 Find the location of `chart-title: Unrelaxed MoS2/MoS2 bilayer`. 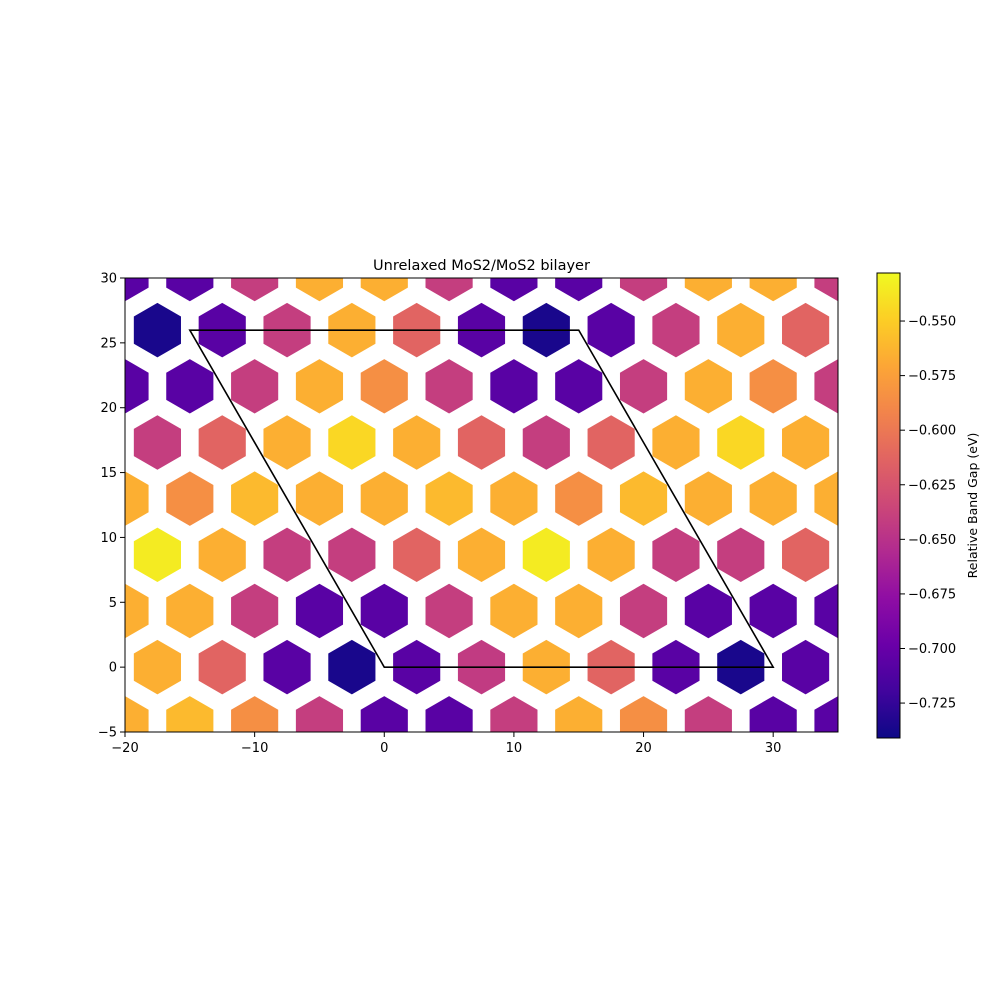

chart-title: Unrelaxed MoS2/MoS2 bilayer is located at coordinates (481, 266).